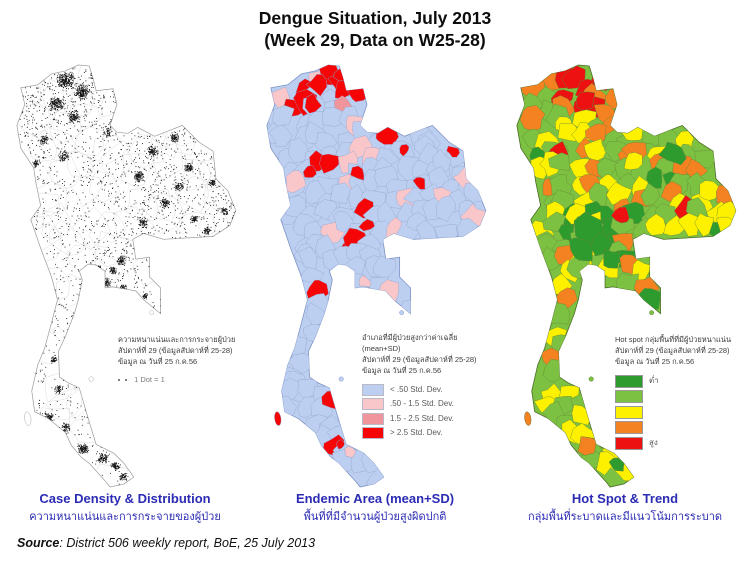 The height and width of the screenshot is (574, 750). I want to click on title-line1: Dengue Situation, July 2013, so click(375, 18).